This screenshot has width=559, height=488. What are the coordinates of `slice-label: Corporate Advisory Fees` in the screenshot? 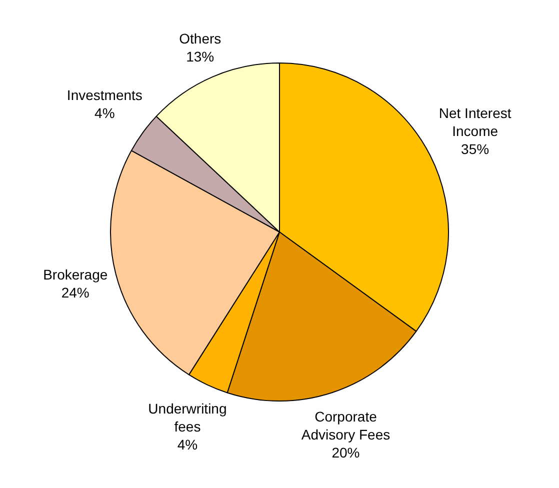 It's located at (345, 425).